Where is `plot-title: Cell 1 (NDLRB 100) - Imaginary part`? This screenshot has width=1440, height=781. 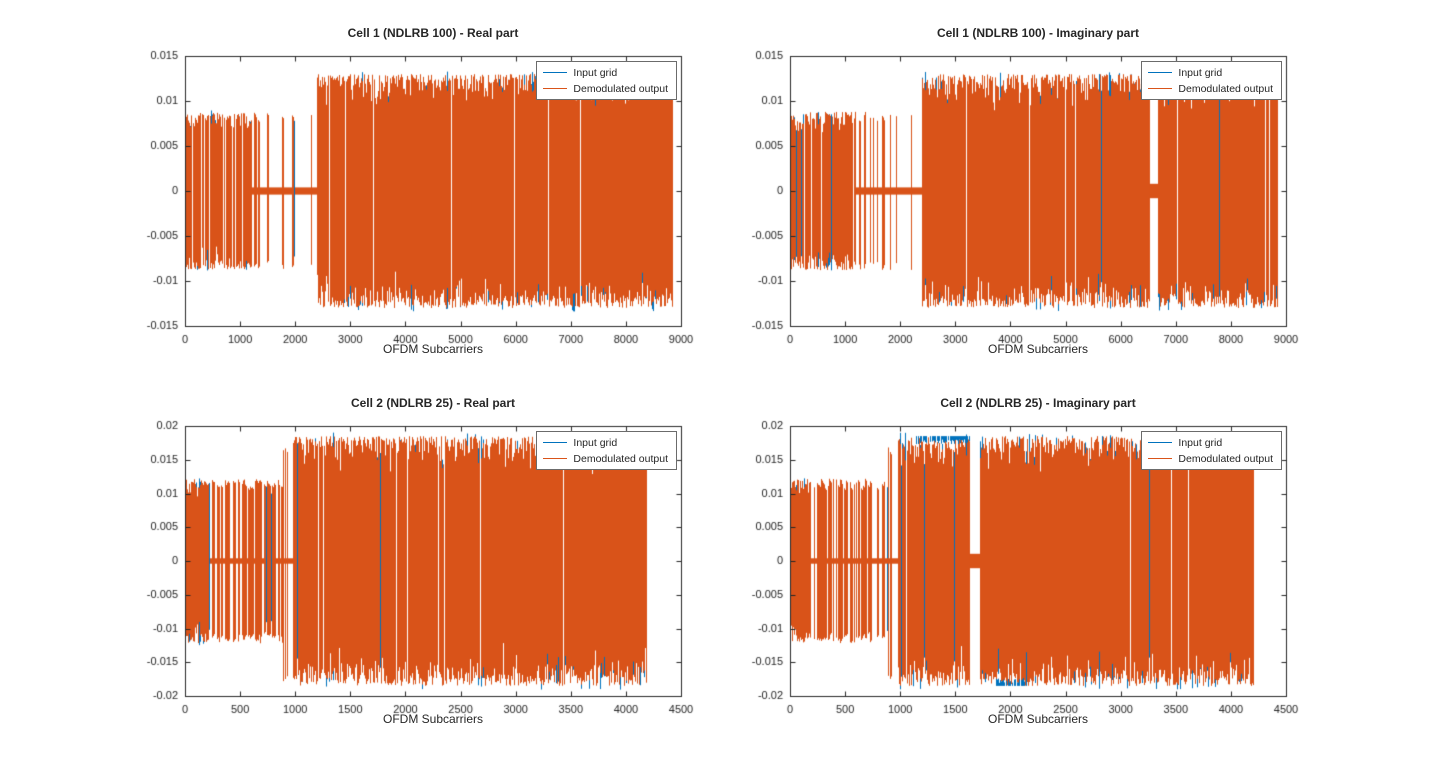 plot-title: Cell 1 (NDLRB 100) - Imaginary part is located at coordinates (1038, 33).